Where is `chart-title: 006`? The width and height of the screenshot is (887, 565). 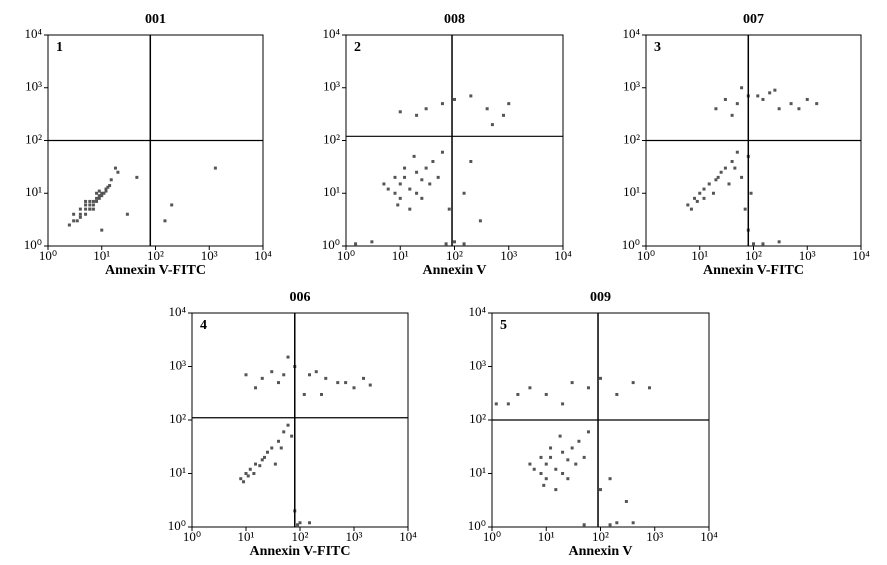 chart-title: 006 is located at coordinates (300, 297).